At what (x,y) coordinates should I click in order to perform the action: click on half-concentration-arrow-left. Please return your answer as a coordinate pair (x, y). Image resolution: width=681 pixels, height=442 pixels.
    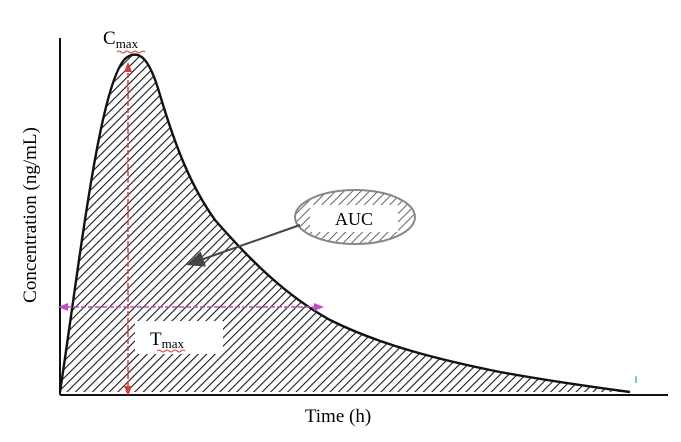
    Looking at the image, I should click on (63, 307).